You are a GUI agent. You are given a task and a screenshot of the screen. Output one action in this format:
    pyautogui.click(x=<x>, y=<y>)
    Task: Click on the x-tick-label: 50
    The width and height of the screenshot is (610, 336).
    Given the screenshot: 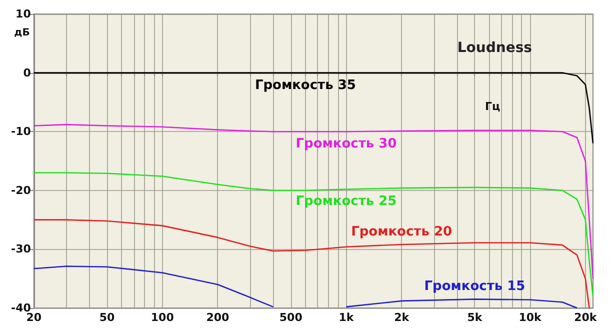 What is the action you would take?
    pyautogui.click(x=107, y=317)
    